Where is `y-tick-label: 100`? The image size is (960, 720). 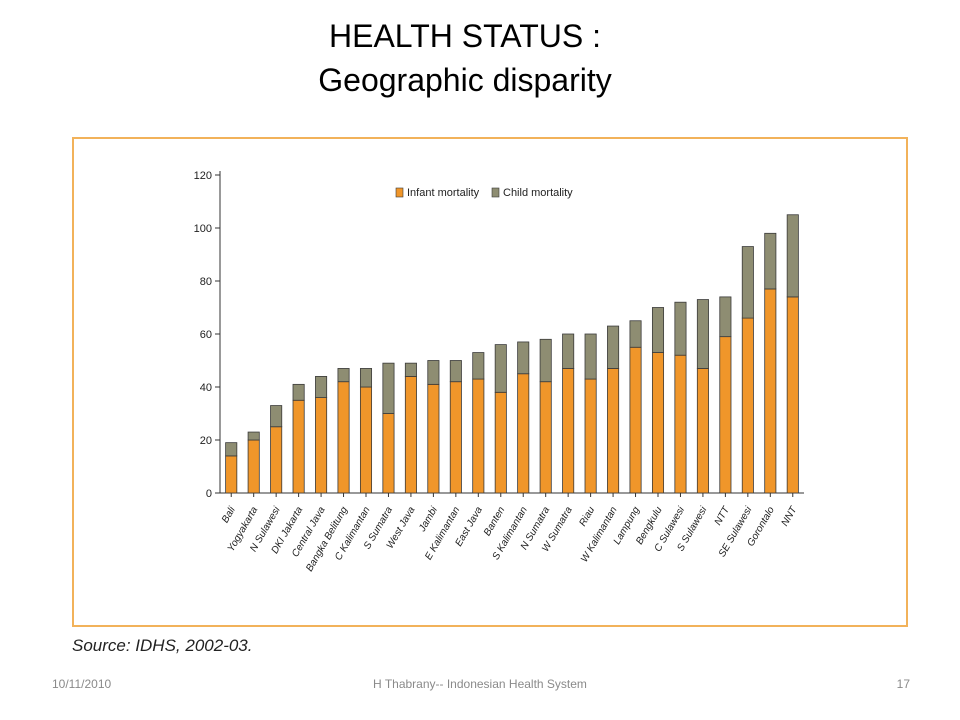
y-tick-label: 100 is located at coordinates (203, 229).